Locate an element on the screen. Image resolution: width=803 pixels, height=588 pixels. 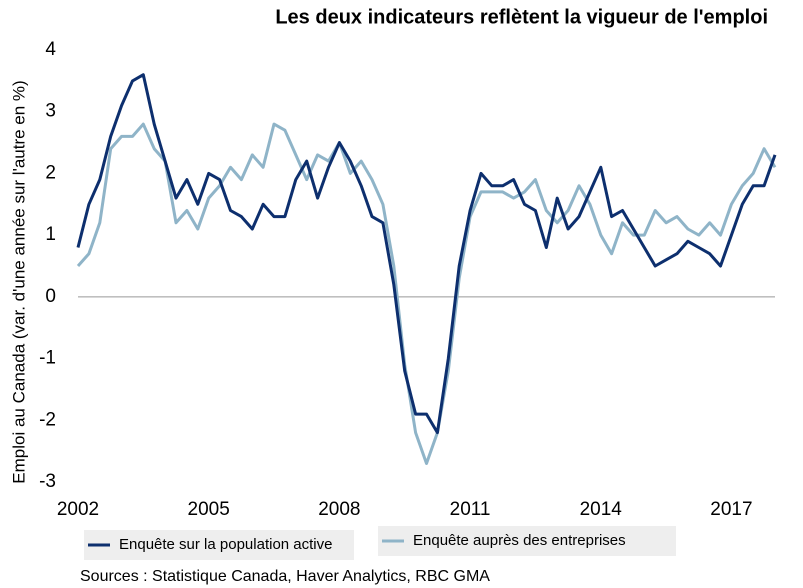
y-tick-label: 3 is located at coordinates (50, 111).